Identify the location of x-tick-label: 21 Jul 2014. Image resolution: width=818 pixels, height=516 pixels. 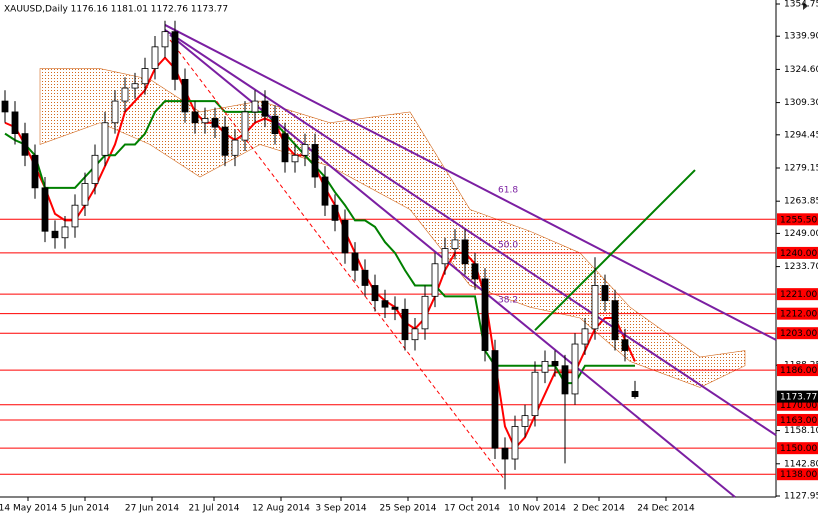
(214, 509).